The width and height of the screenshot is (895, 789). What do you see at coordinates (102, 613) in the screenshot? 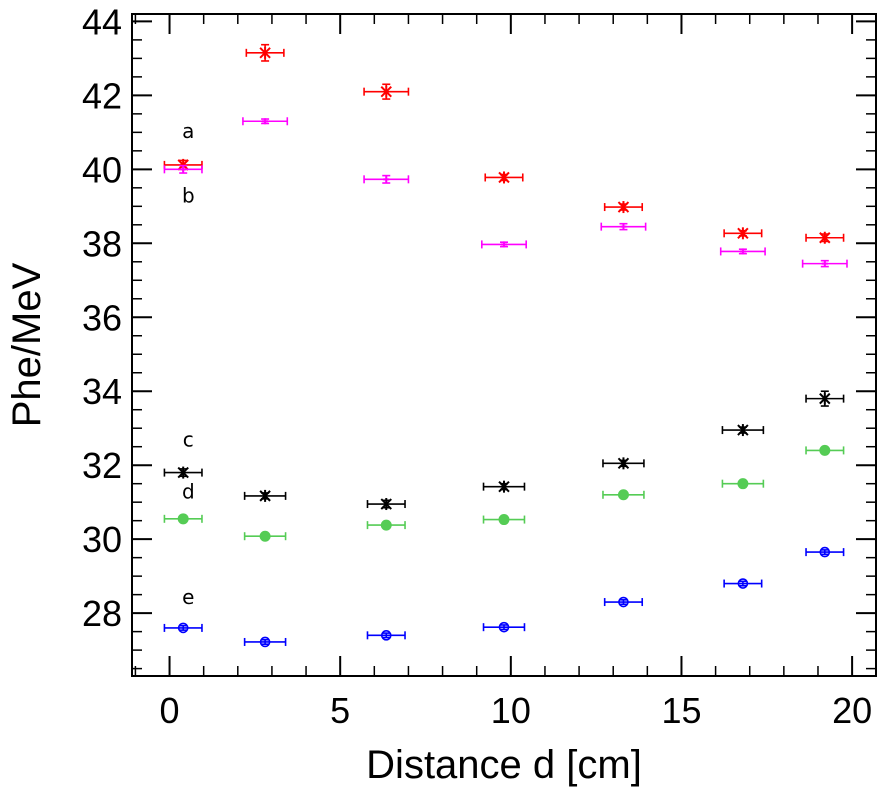
I see `y-tick-label: 28` at bounding box center [102, 613].